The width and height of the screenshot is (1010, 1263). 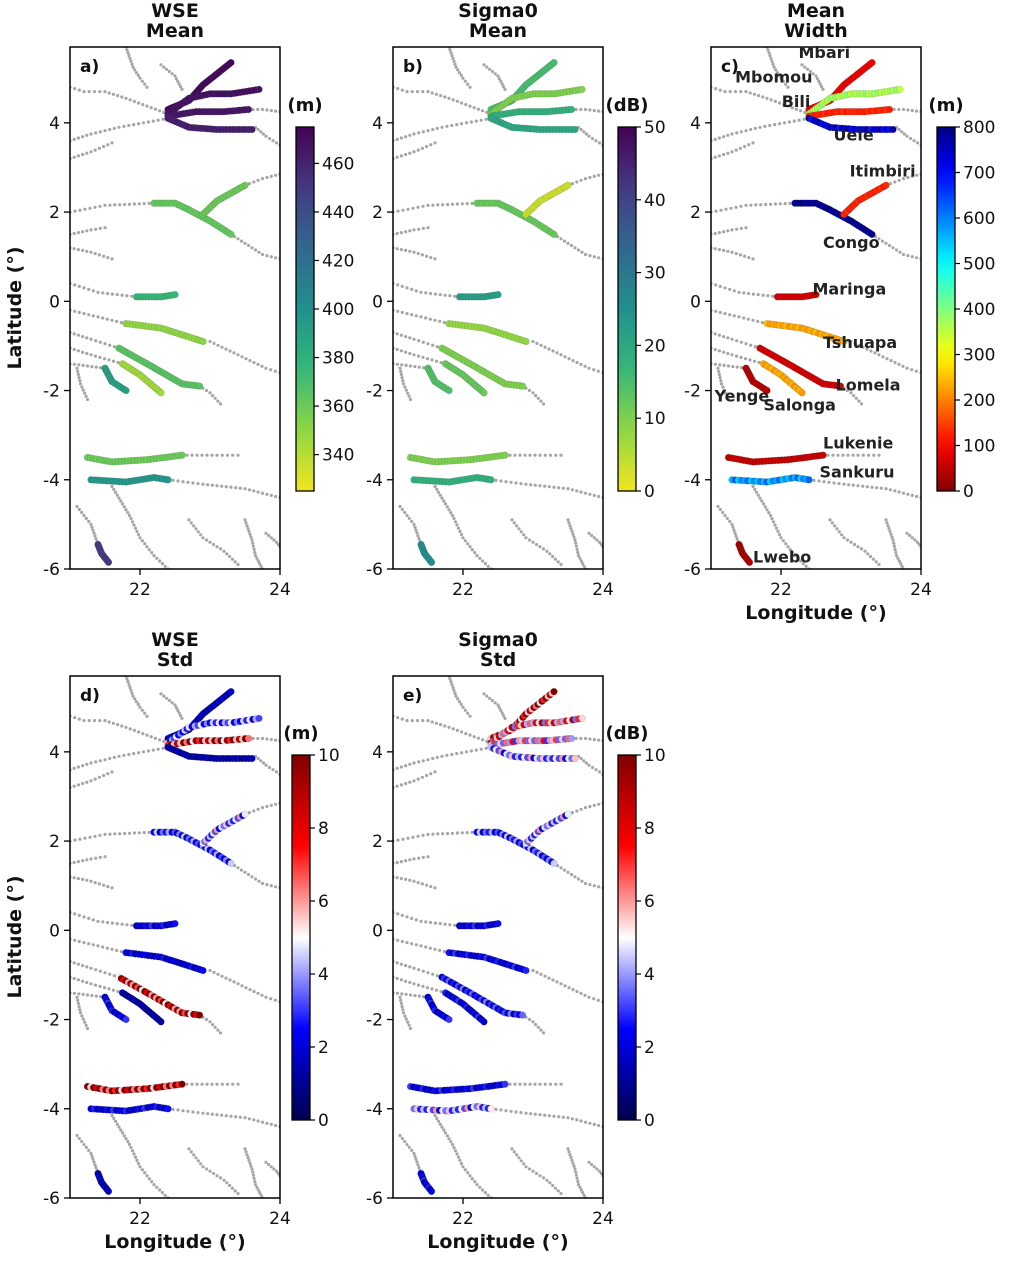 I want to click on river-itimbiri, so click(x=865, y=199).